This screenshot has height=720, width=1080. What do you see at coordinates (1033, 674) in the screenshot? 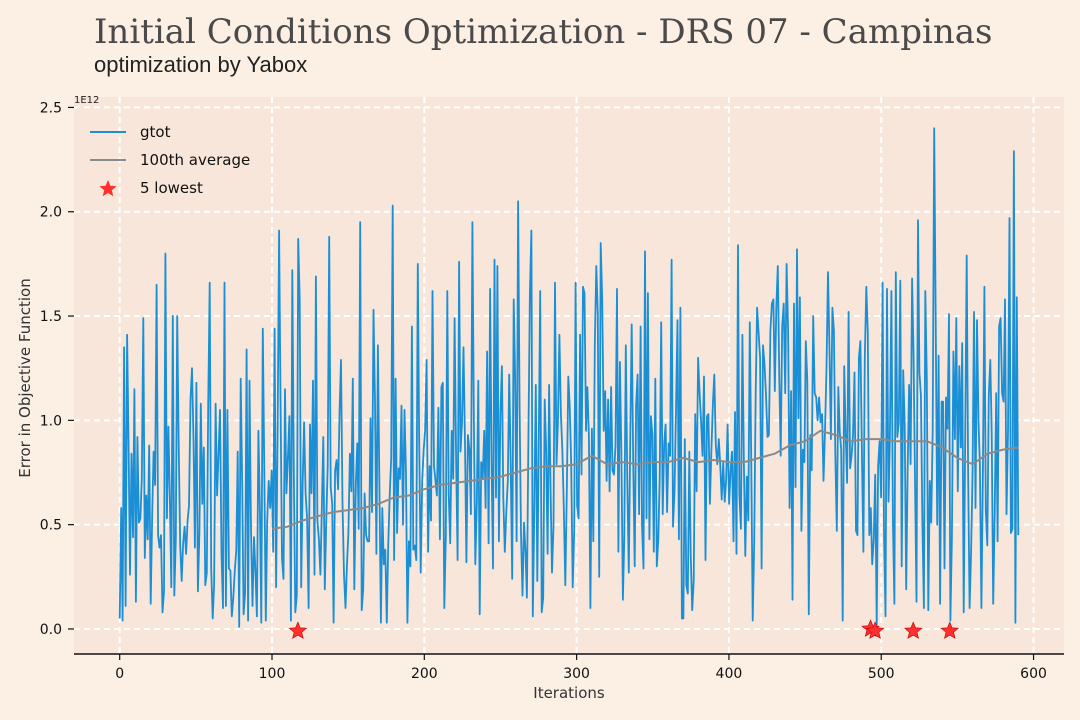
I see `x-tick-label: 600` at bounding box center [1033, 674].